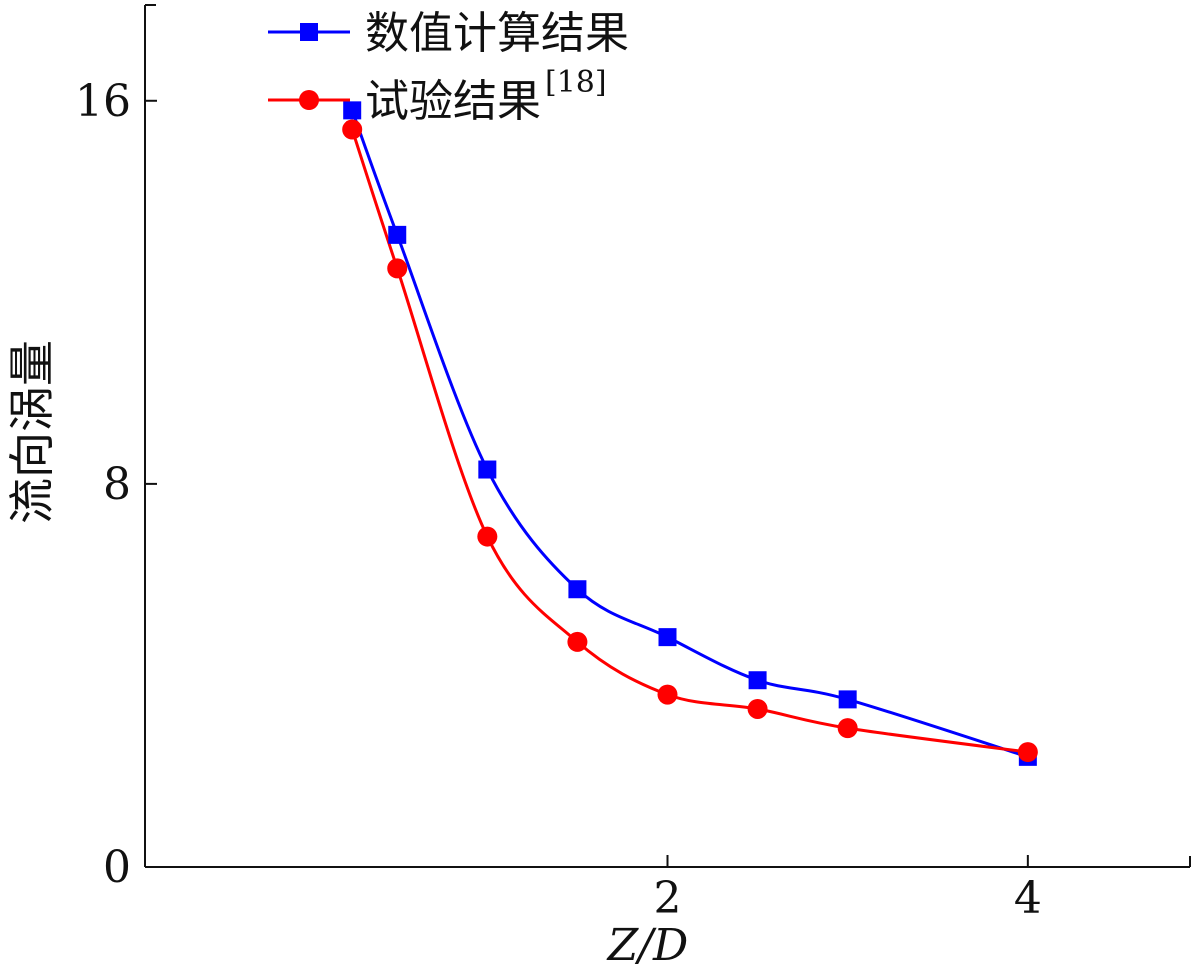 The width and height of the screenshot is (1200, 980). What do you see at coordinates (497, 33) in the screenshot?
I see `legend-label-0: 数值计算结果` at bounding box center [497, 33].